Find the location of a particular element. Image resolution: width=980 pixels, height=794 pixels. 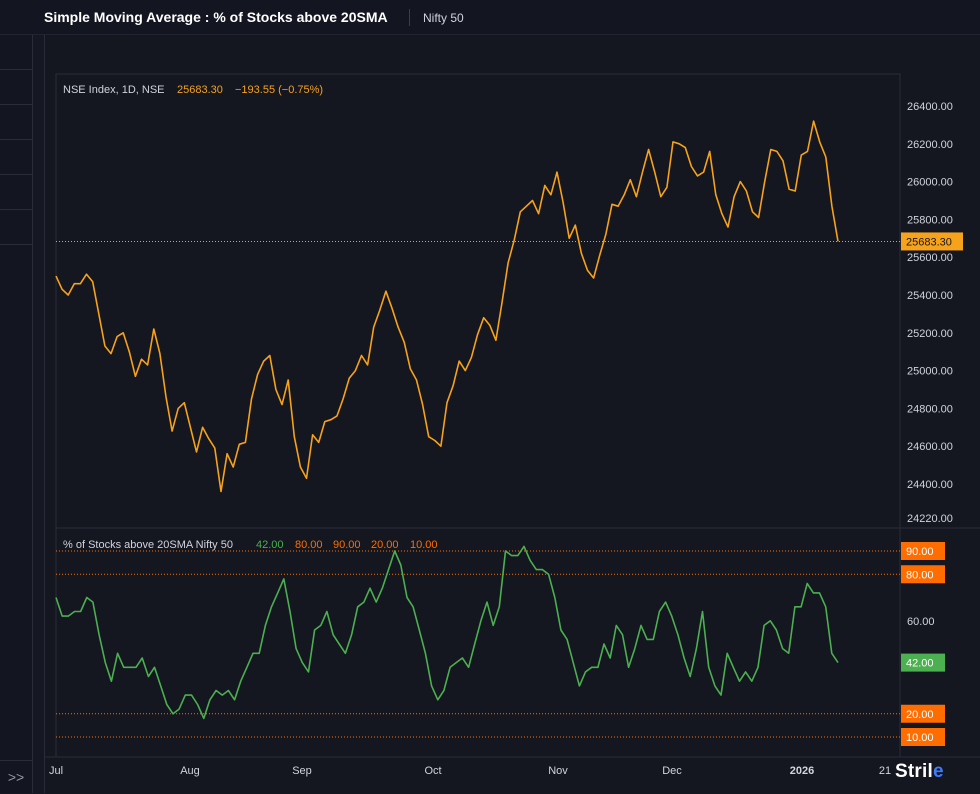

price-tick-label: 26400.00 is located at coordinates (930, 107).